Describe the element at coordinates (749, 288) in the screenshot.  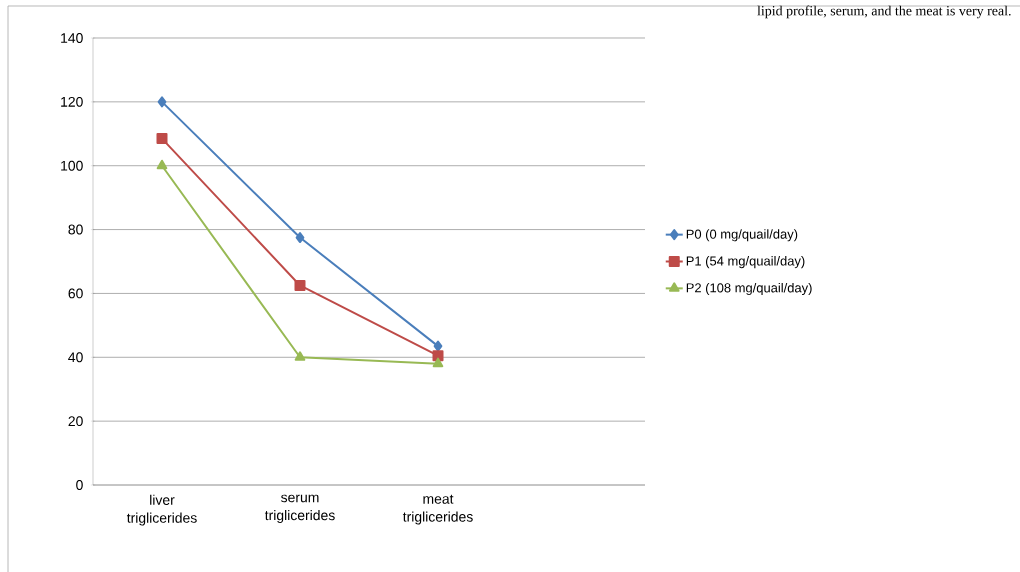
I see `legend-label: P2 (108 mg/quail/day)` at that location.